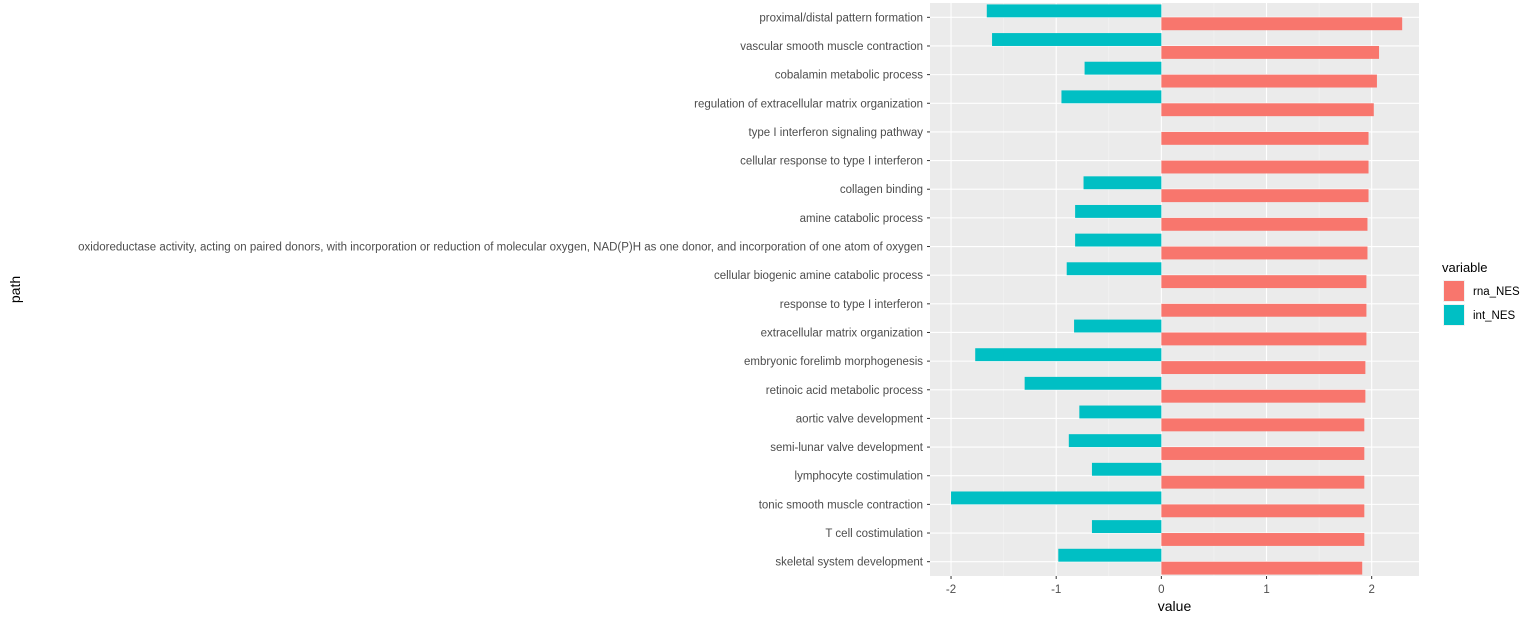 This screenshot has height=626, width=1538. Describe the element at coordinates (831, 47) in the screenshot. I see `y-tick-label: vascular smooth muscle contraction` at that location.